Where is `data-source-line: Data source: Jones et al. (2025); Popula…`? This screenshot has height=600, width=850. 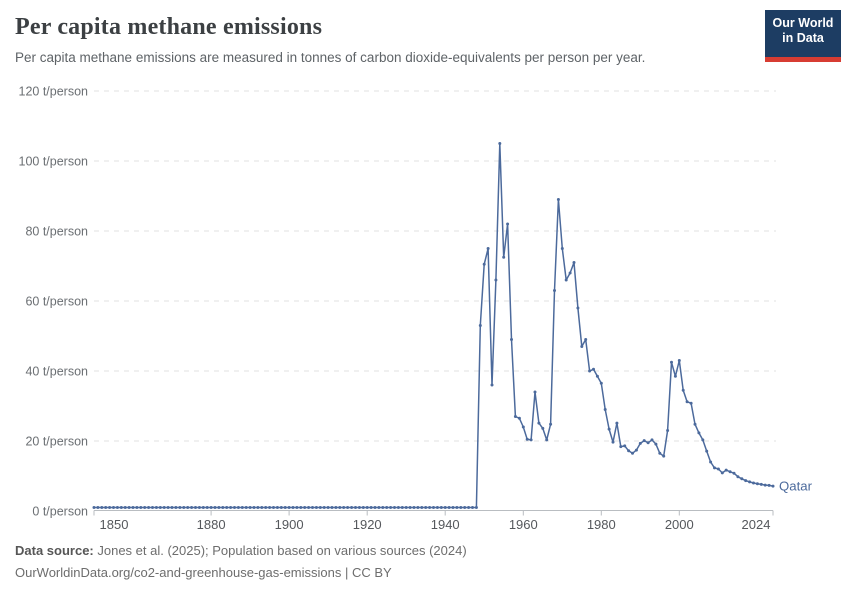
data-source-line: Data source: Jones et al. (2025); Popula… is located at coordinates (241, 551).